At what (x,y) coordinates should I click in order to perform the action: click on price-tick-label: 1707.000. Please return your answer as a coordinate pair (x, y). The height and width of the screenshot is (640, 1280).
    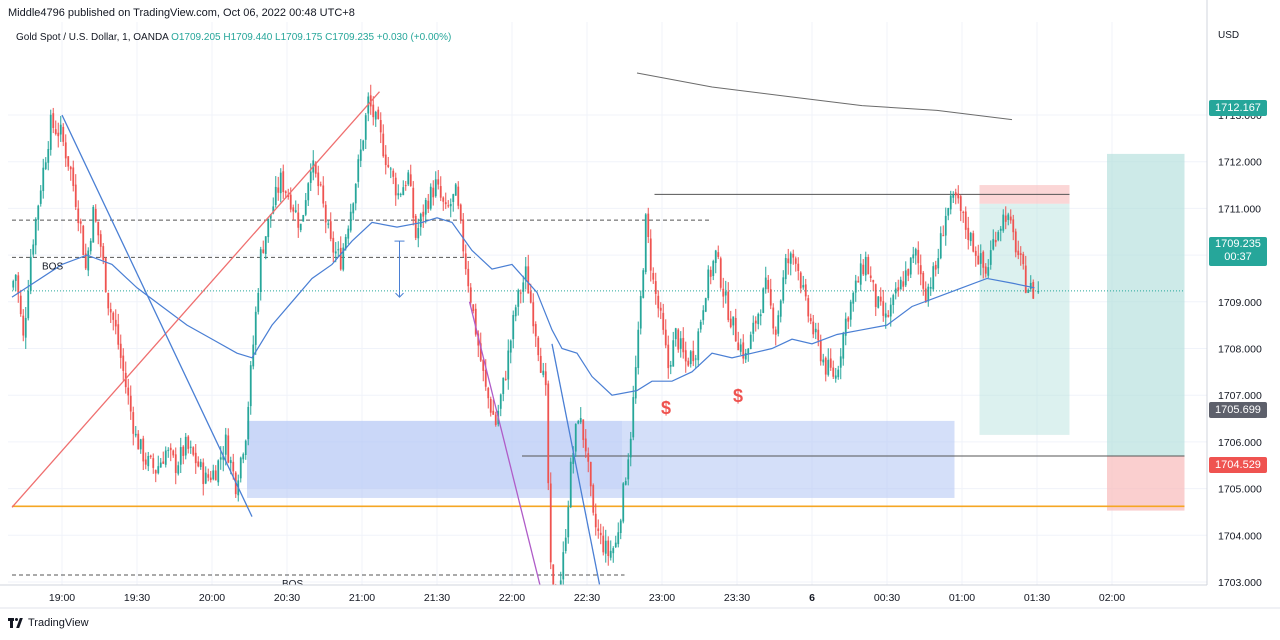
    Looking at the image, I should click on (1240, 396).